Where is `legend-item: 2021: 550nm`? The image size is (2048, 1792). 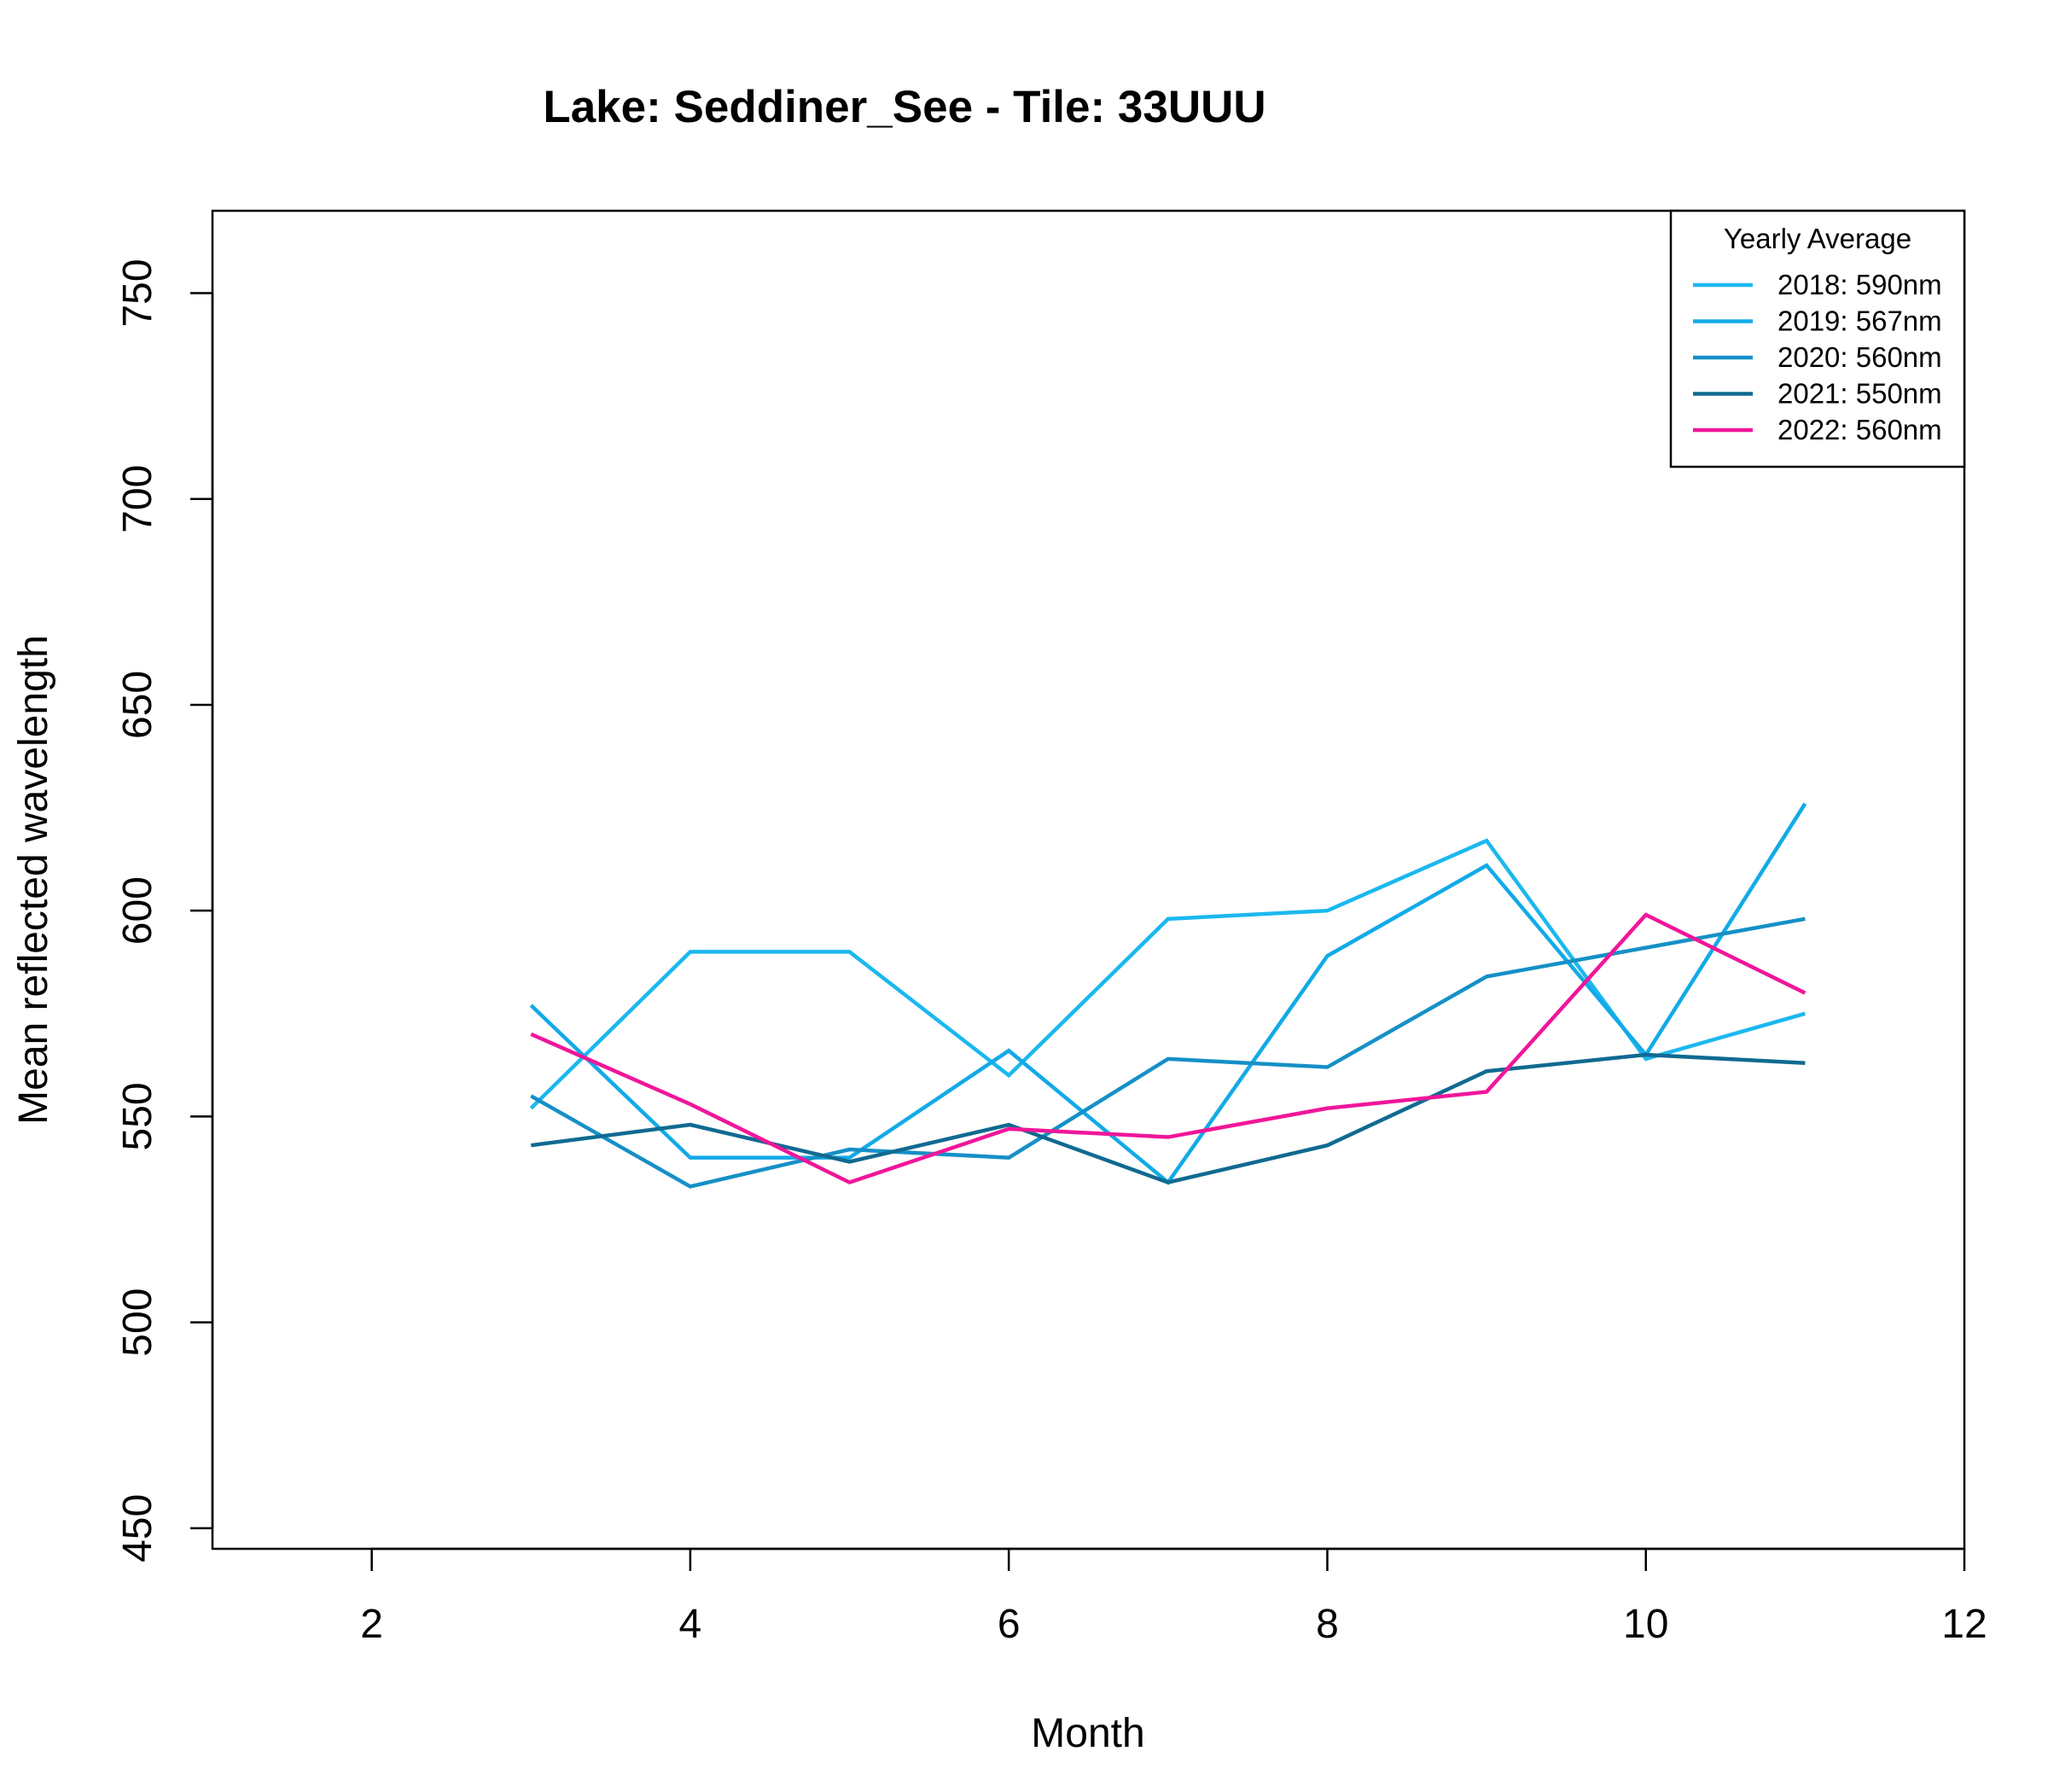
legend-item: 2021: 550nm is located at coordinates (1818, 394).